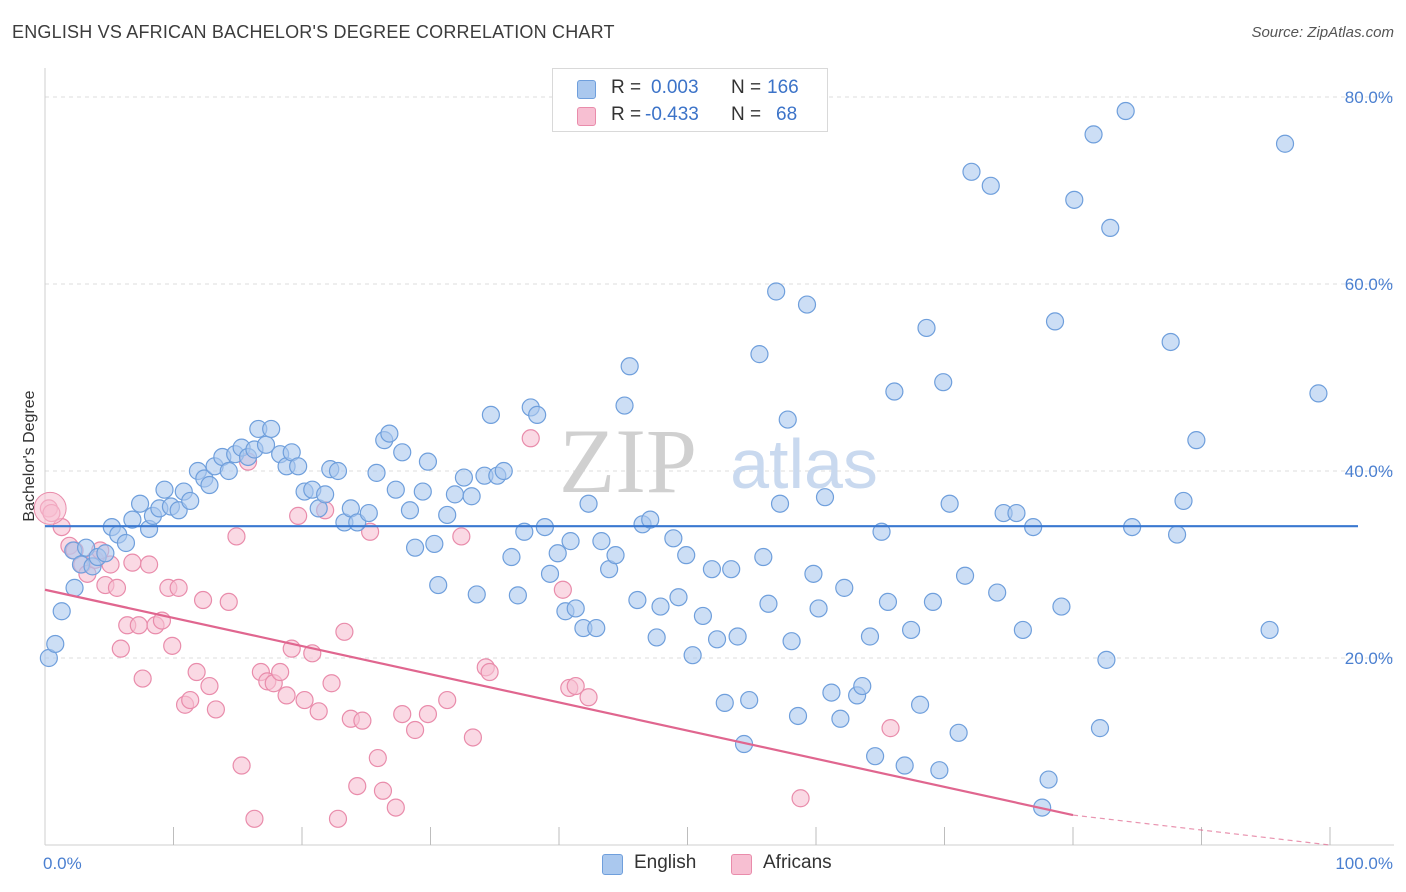 The width and height of the screenshot is (1406, 892). What do you see at coordinates (746, 114) in the screenshot?
I see `africans-n-label: N =` at bounding box center [746, 114].